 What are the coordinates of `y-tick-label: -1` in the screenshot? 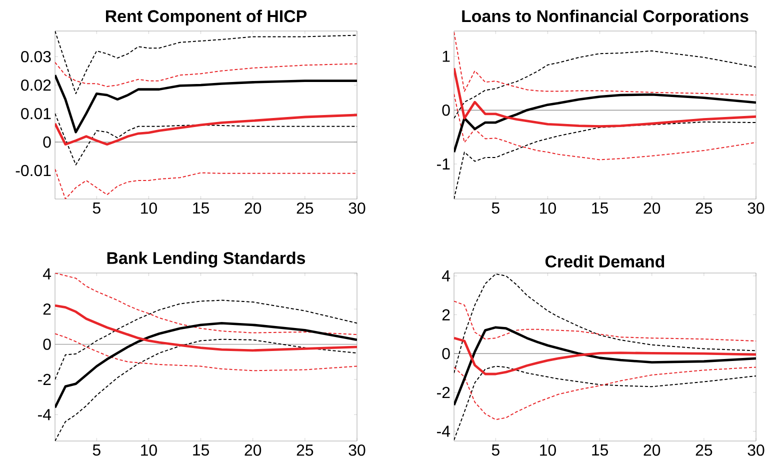 It's located at (443, 164).